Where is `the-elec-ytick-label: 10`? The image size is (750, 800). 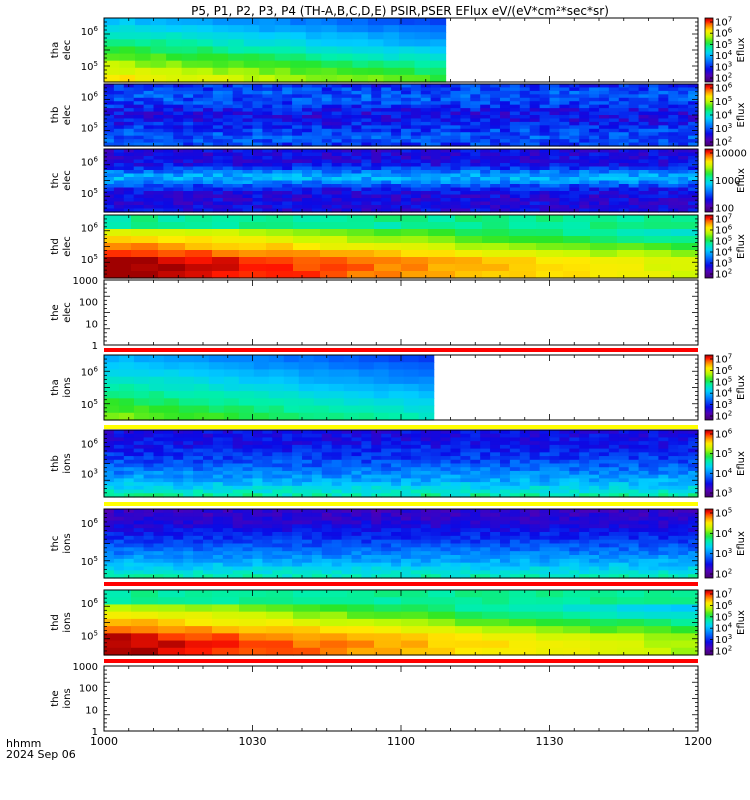 the-elec-ytick-label: 10 is located at coordinates (91, 324).